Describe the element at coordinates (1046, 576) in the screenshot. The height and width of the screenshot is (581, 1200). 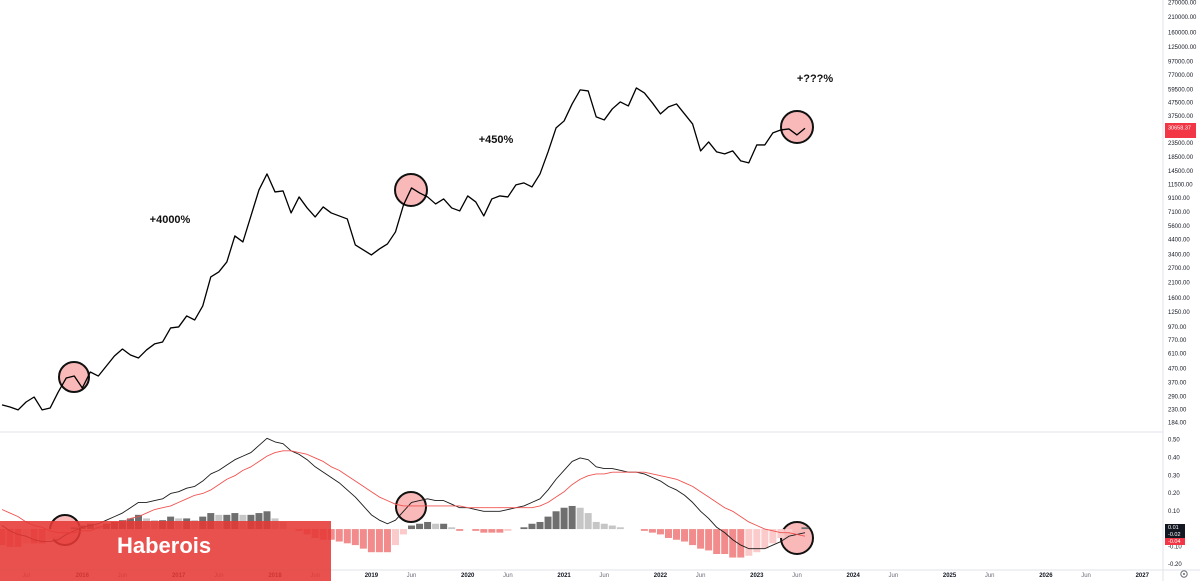
I see `x-tick-label: 2026` at that location.